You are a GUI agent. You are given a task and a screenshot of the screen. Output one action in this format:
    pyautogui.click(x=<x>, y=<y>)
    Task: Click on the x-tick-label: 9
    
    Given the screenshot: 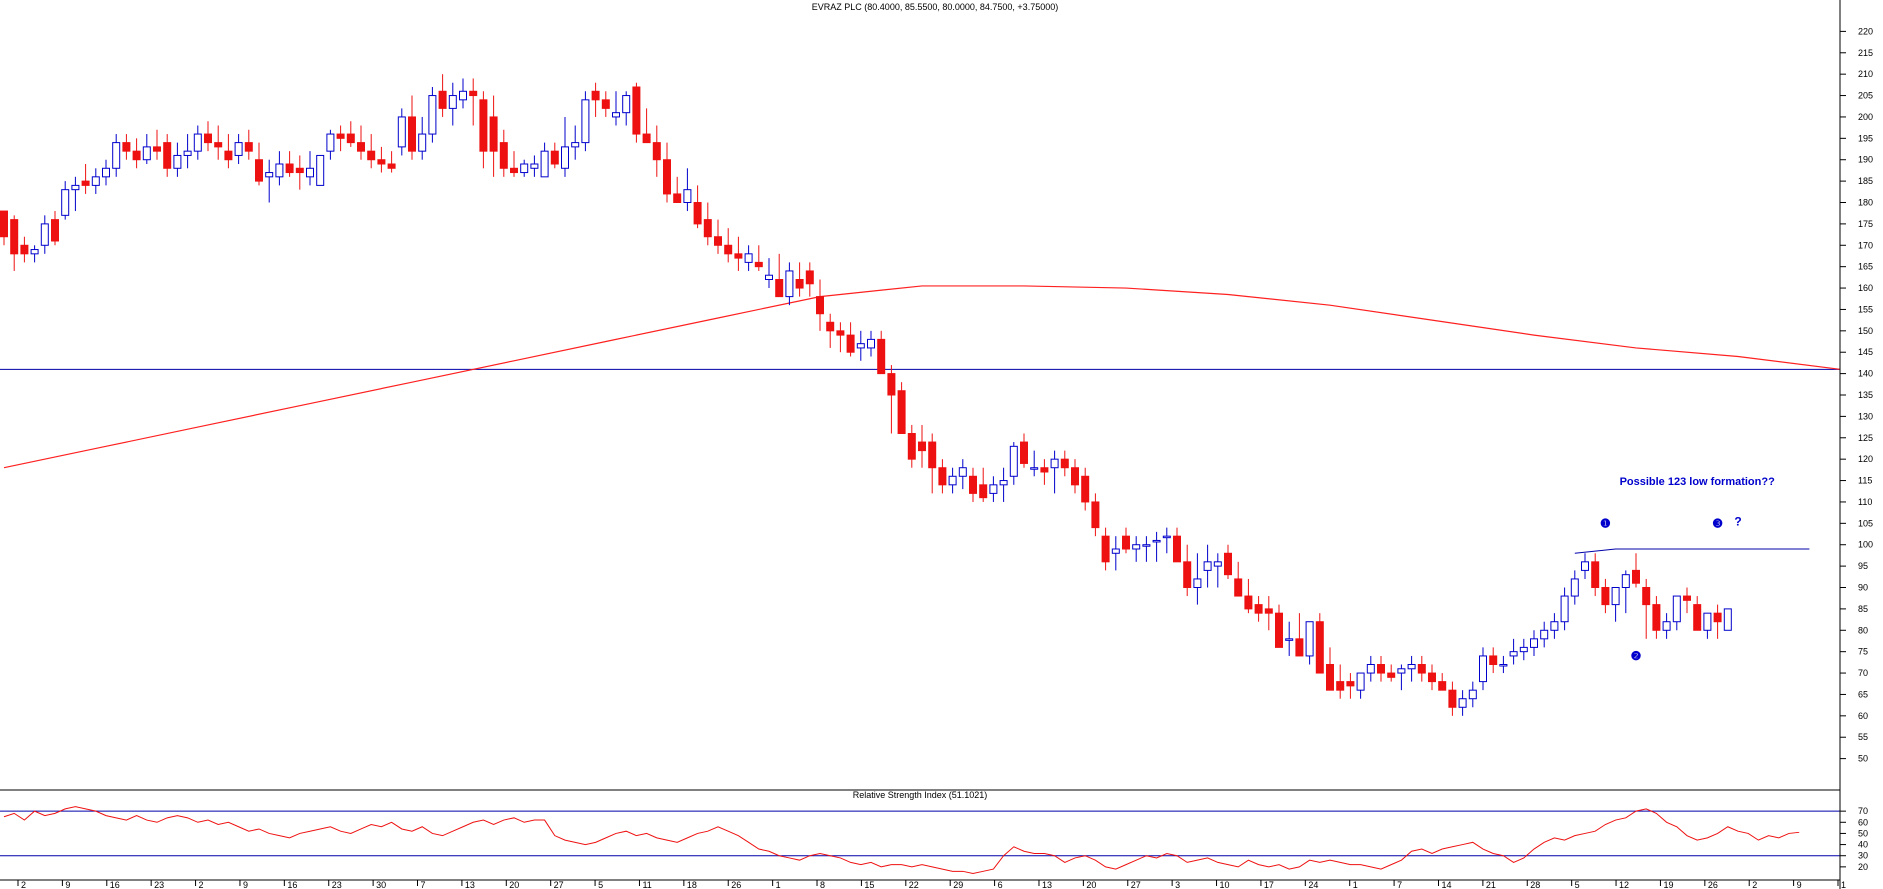 What is the action you would take?
    pyautogui.click(x=245, y=884)
    